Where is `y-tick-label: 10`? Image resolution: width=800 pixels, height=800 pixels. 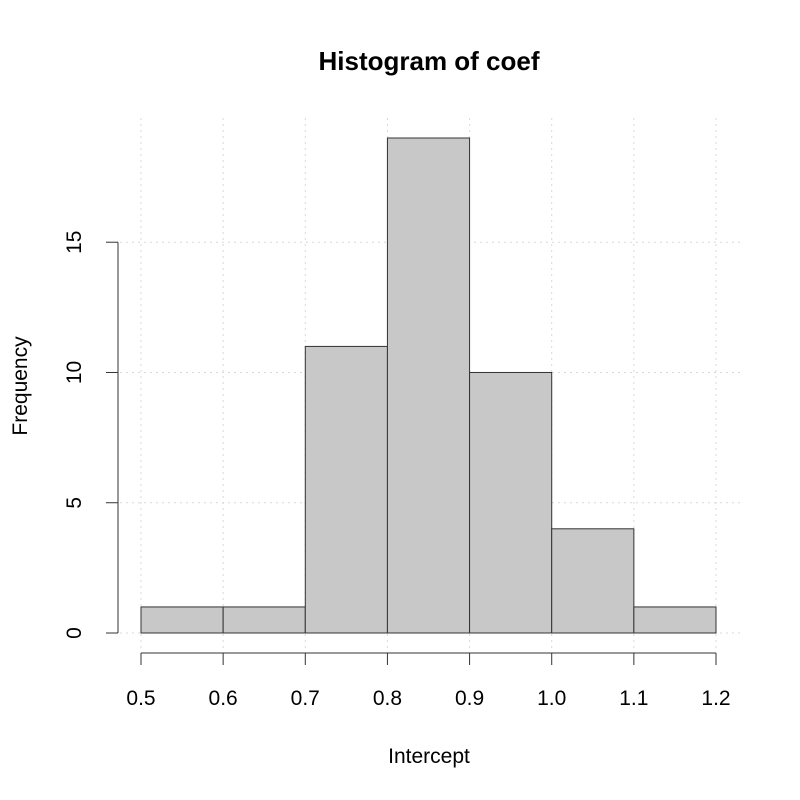 y-tick-label: 10 is located at coordinates (74, 372).